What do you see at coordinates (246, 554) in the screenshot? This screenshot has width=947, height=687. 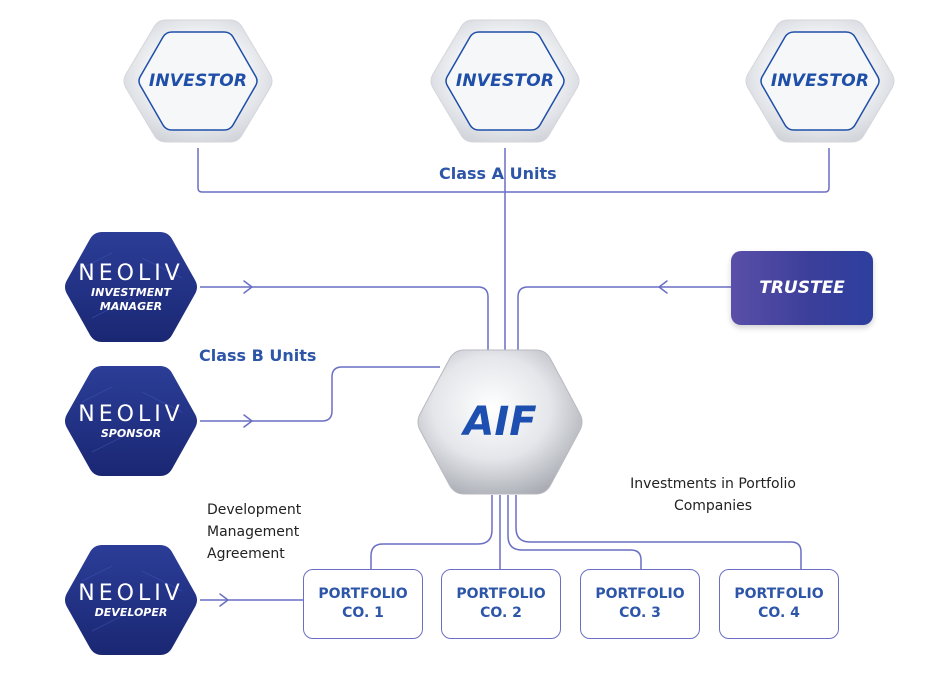 I see `note-line: Agreement` at bounding box center [246, 554].